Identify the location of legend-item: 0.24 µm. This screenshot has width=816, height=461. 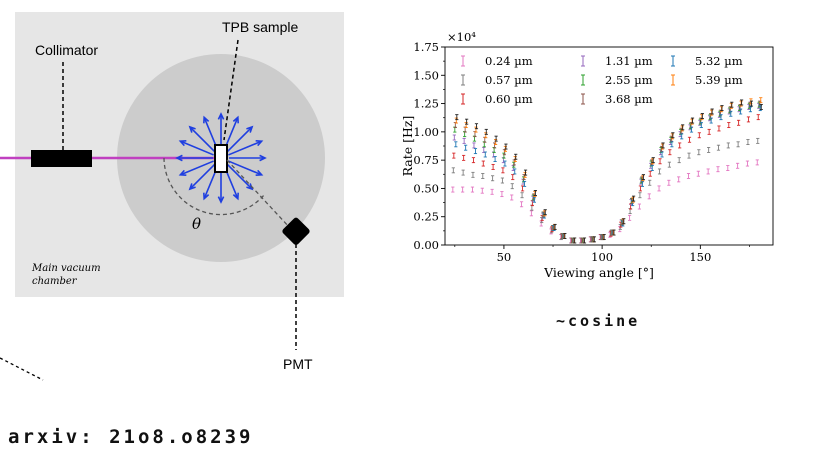
(497, 61).